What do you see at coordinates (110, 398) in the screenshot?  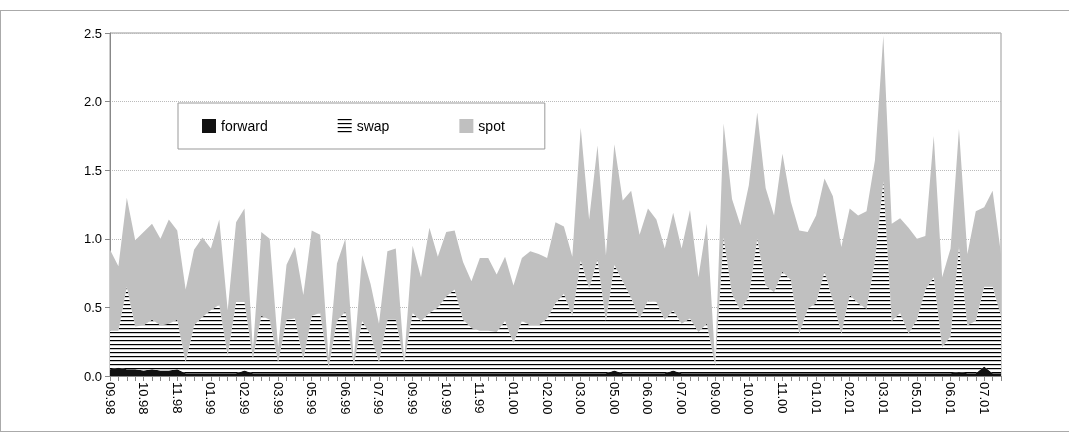 I see `x-tick-label: 09.98` at bounding box center [110, 398].